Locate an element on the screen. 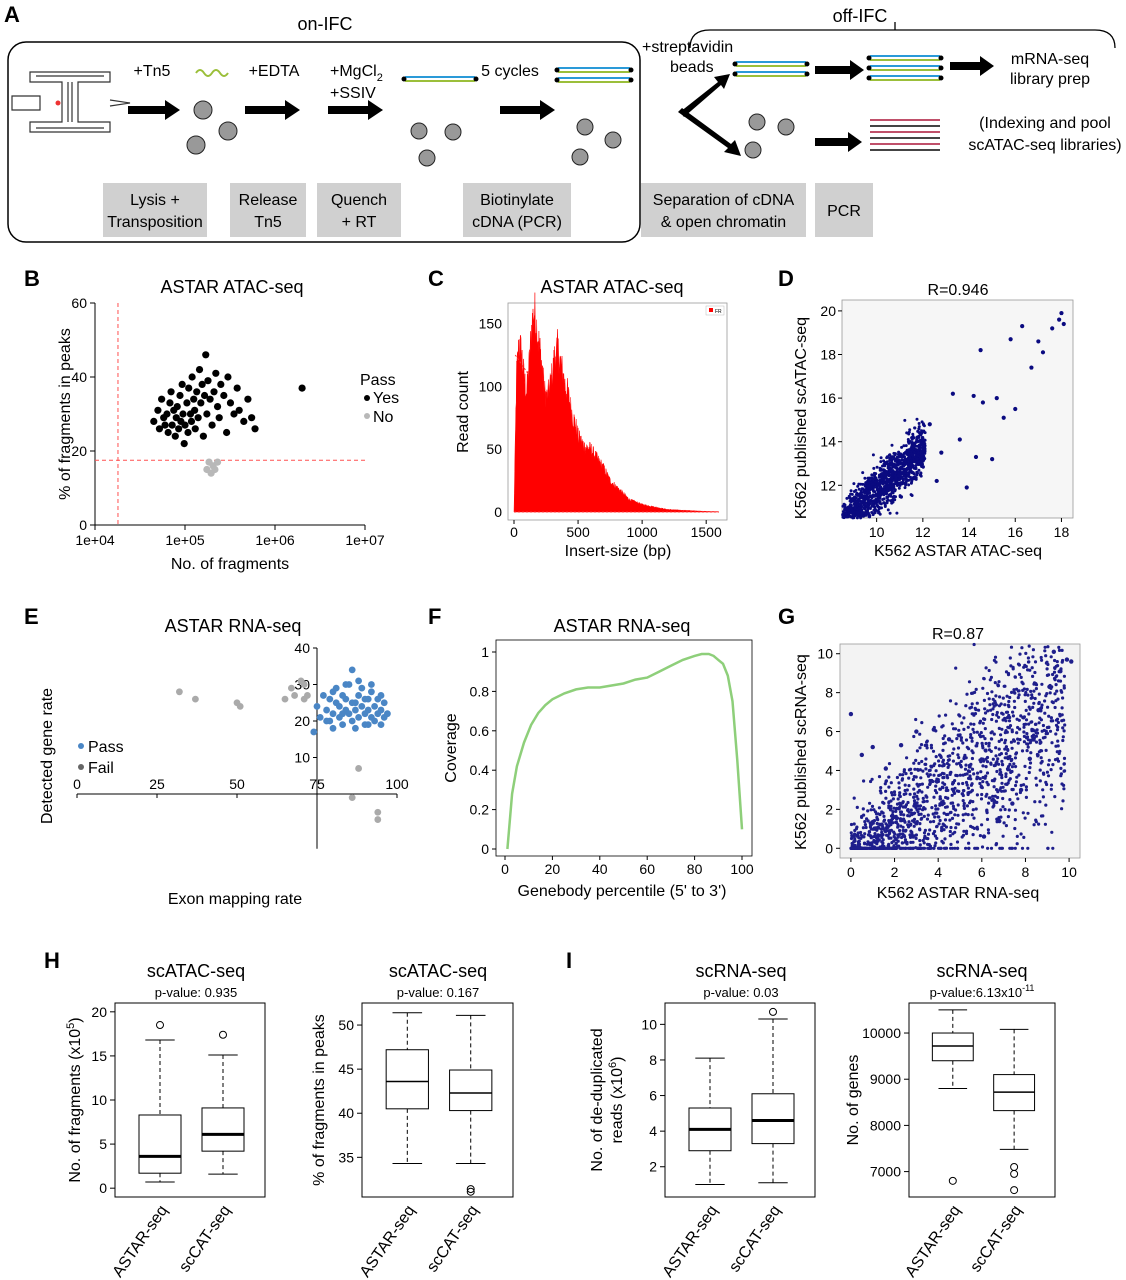 The image size is (1126, 1280). chart-subtitle: p-value:6.13x10-11 is located at coordinates (982, 991).